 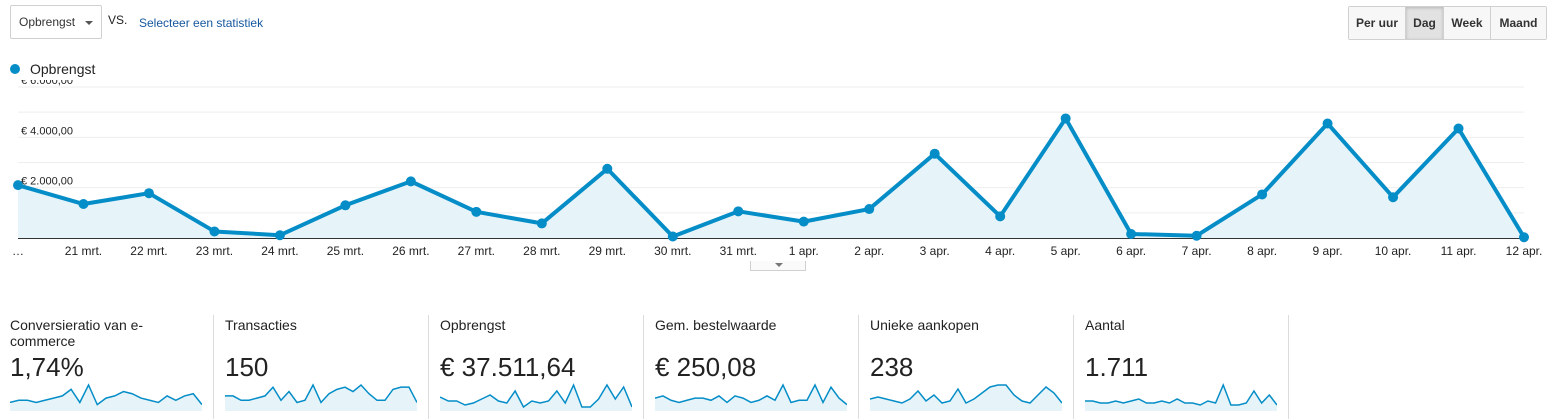 I want to click on vs-label: VS., so click(x=118, y=20).